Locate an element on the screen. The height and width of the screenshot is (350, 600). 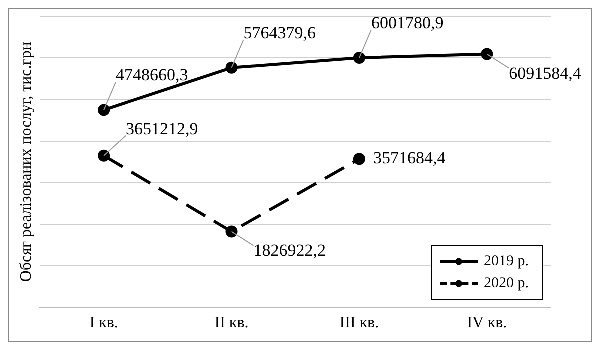
data-label: 3571684,4 is located at coordinates (409, 158).